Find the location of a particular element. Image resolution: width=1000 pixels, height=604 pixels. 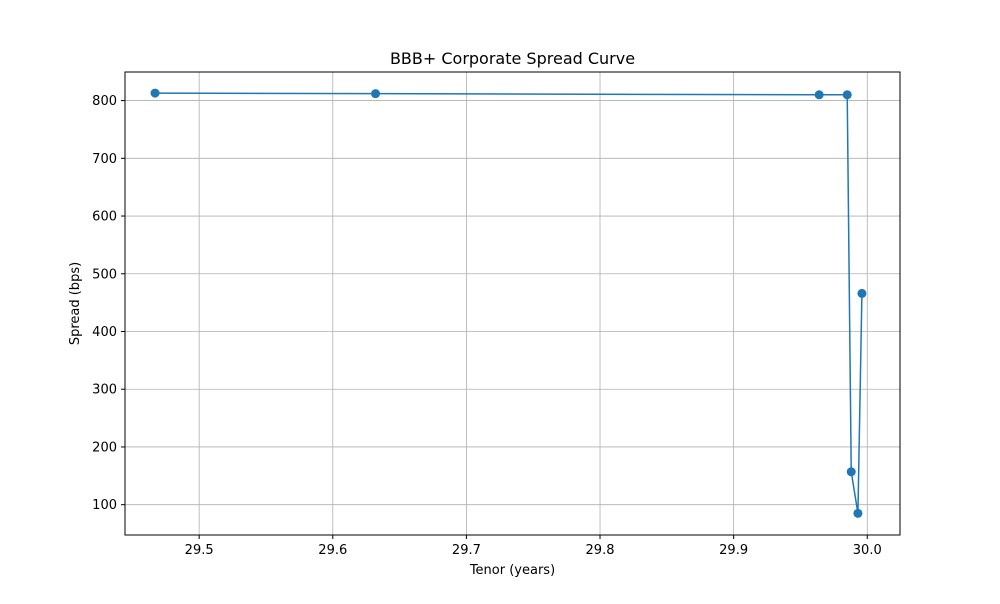

y-tick-label: 200 is located at coordinates (104, 447).